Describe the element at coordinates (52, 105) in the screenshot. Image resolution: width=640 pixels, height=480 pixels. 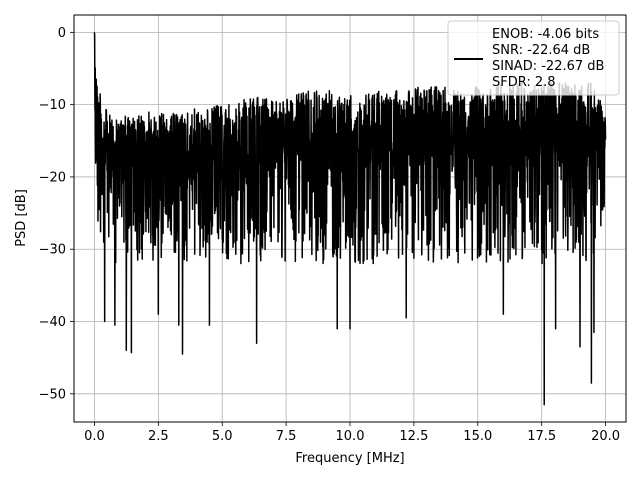
I see `y-tick-label: −10` at that location.